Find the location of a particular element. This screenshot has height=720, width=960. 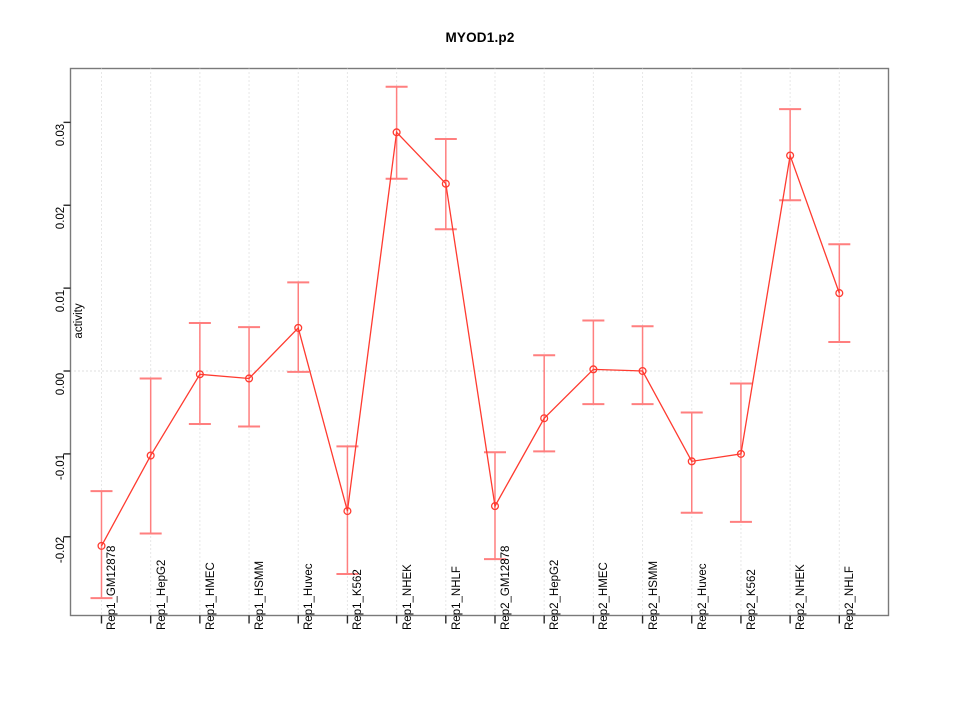

y-axis-label: activity is located at coordinates (79, 321).